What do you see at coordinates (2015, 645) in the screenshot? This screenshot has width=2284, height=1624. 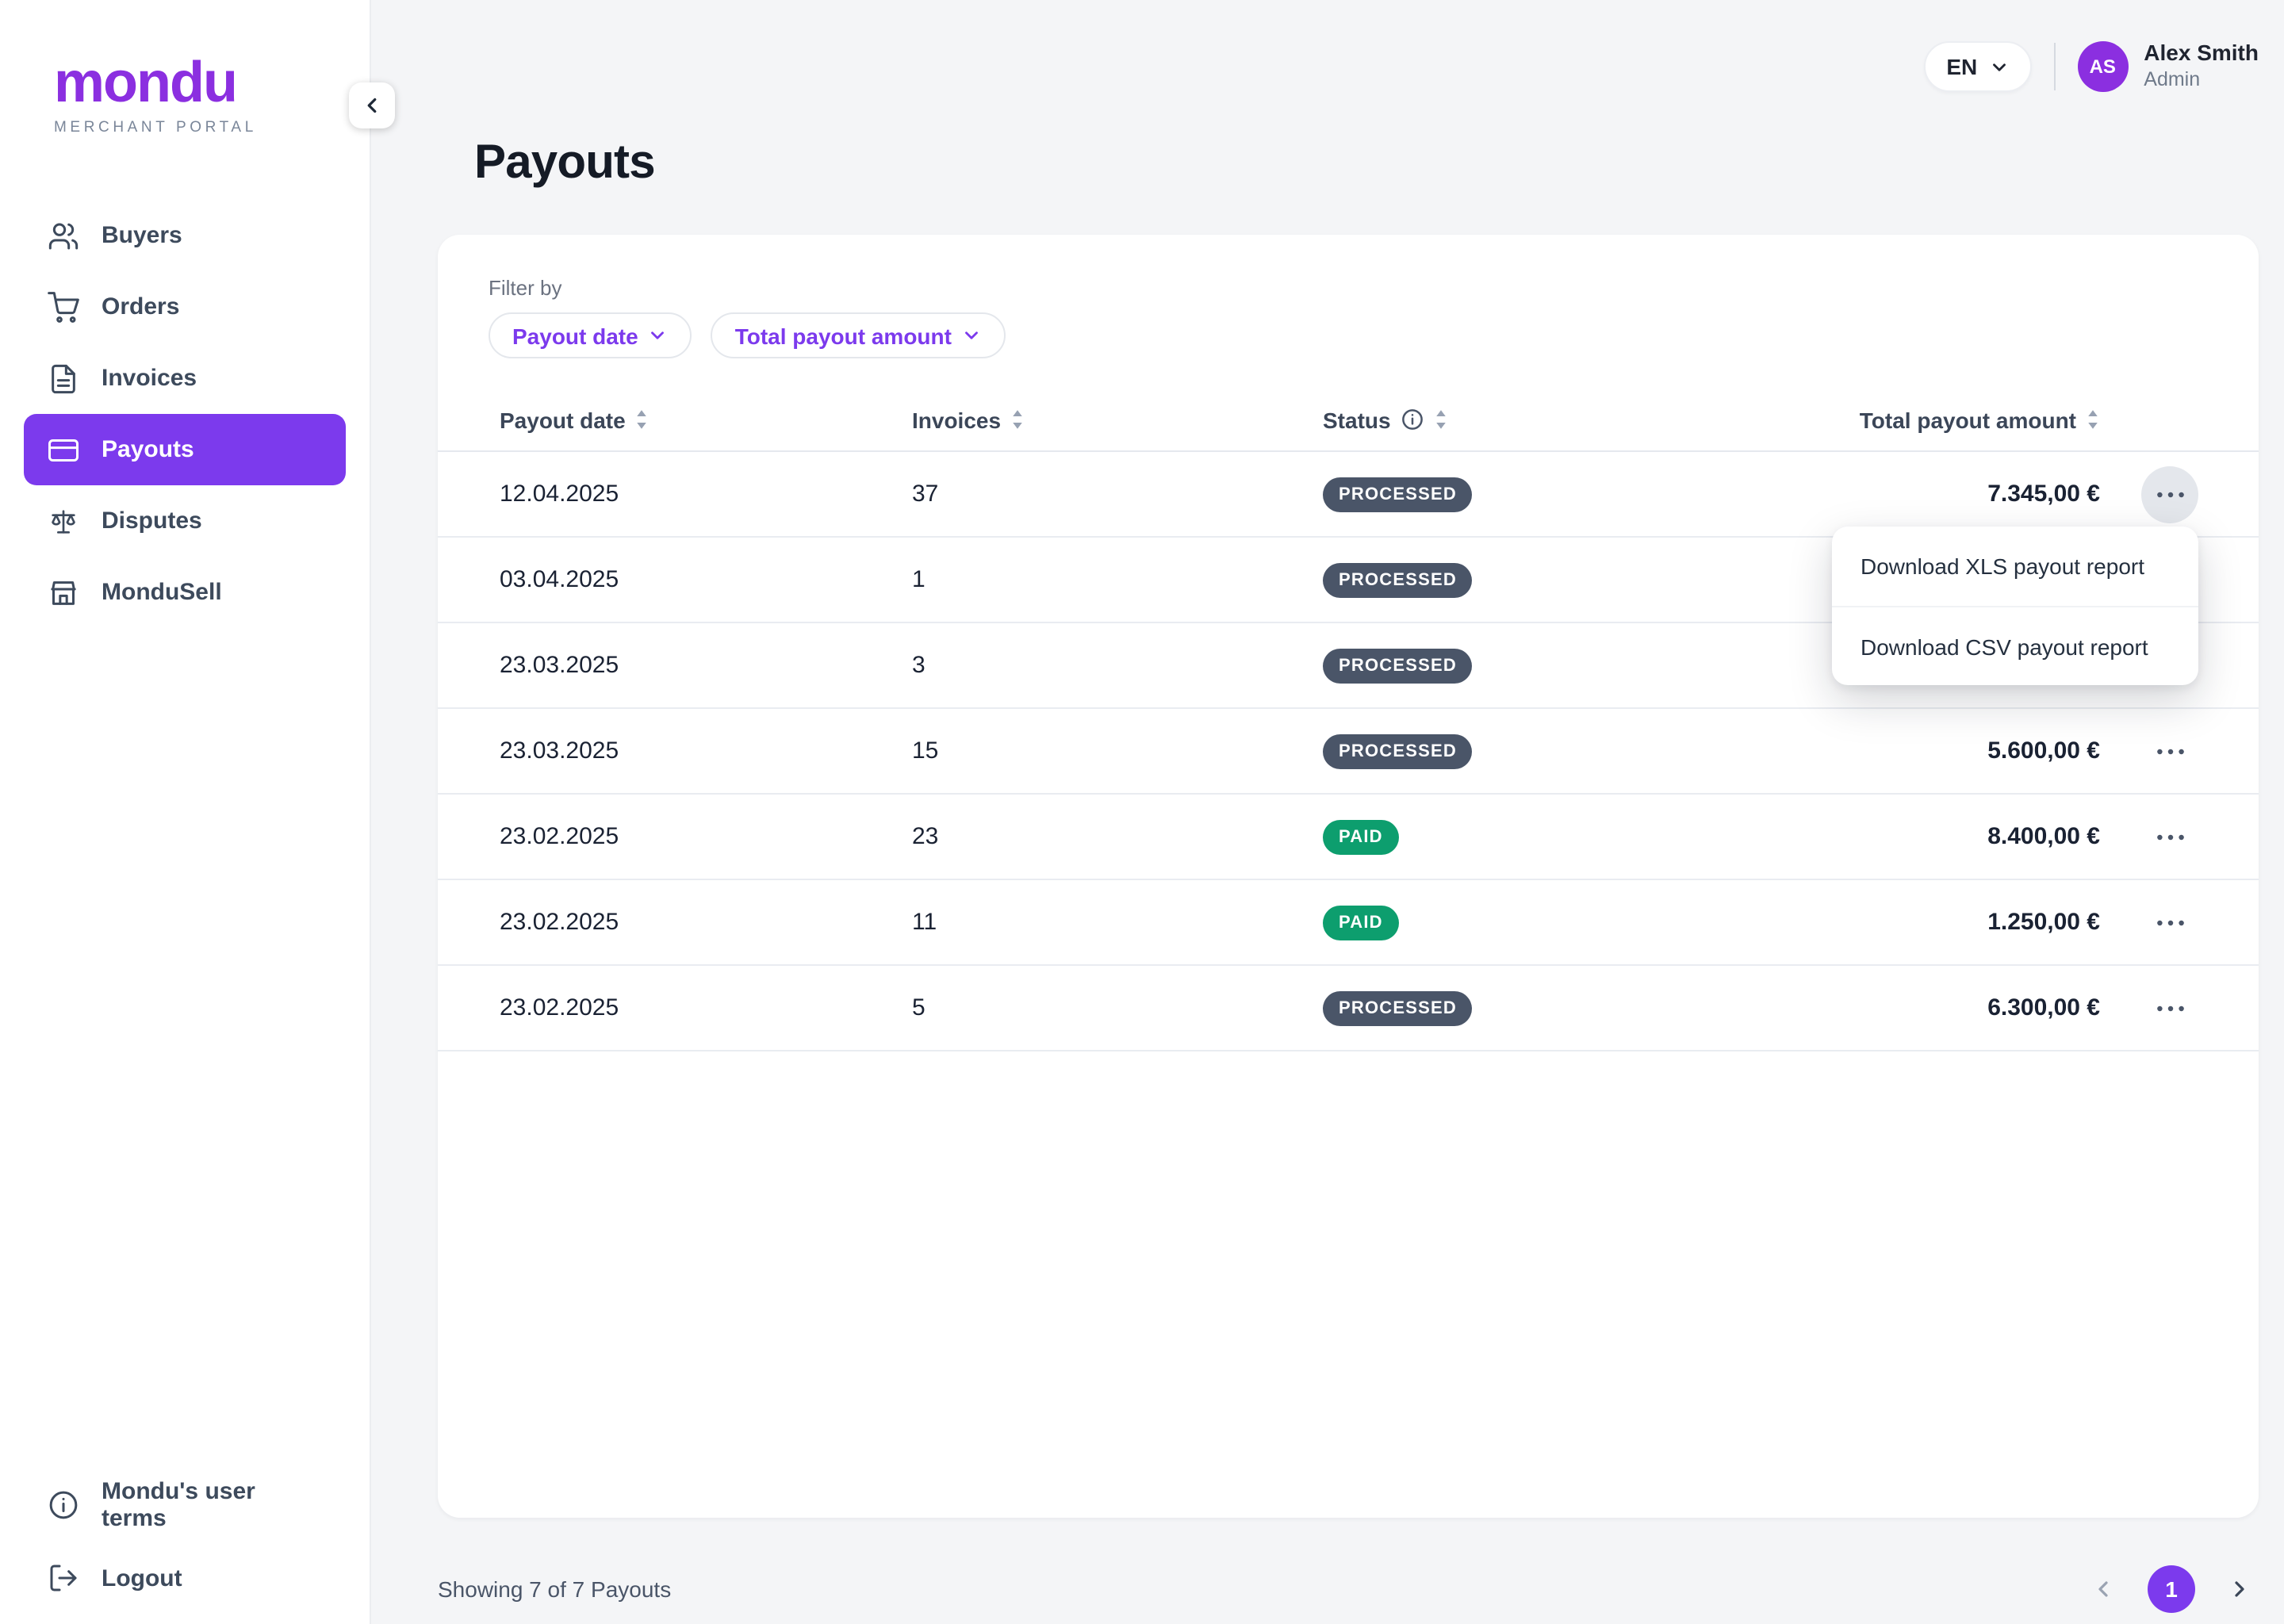 I see `menu-item-download-csv: Download CSV payout report` at bounding box center [2015, 645].